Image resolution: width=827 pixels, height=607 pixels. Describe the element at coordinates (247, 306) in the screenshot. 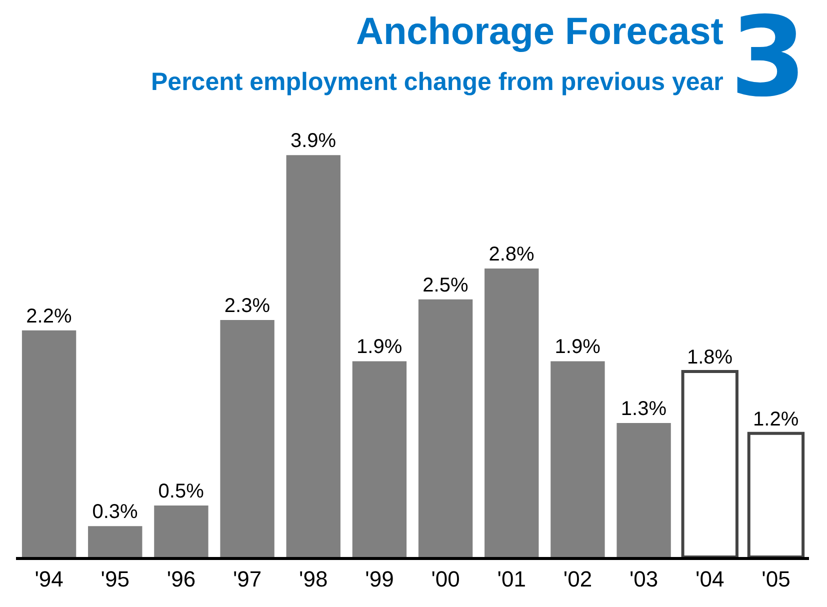

I see `data-label: 2.3%` at that location.